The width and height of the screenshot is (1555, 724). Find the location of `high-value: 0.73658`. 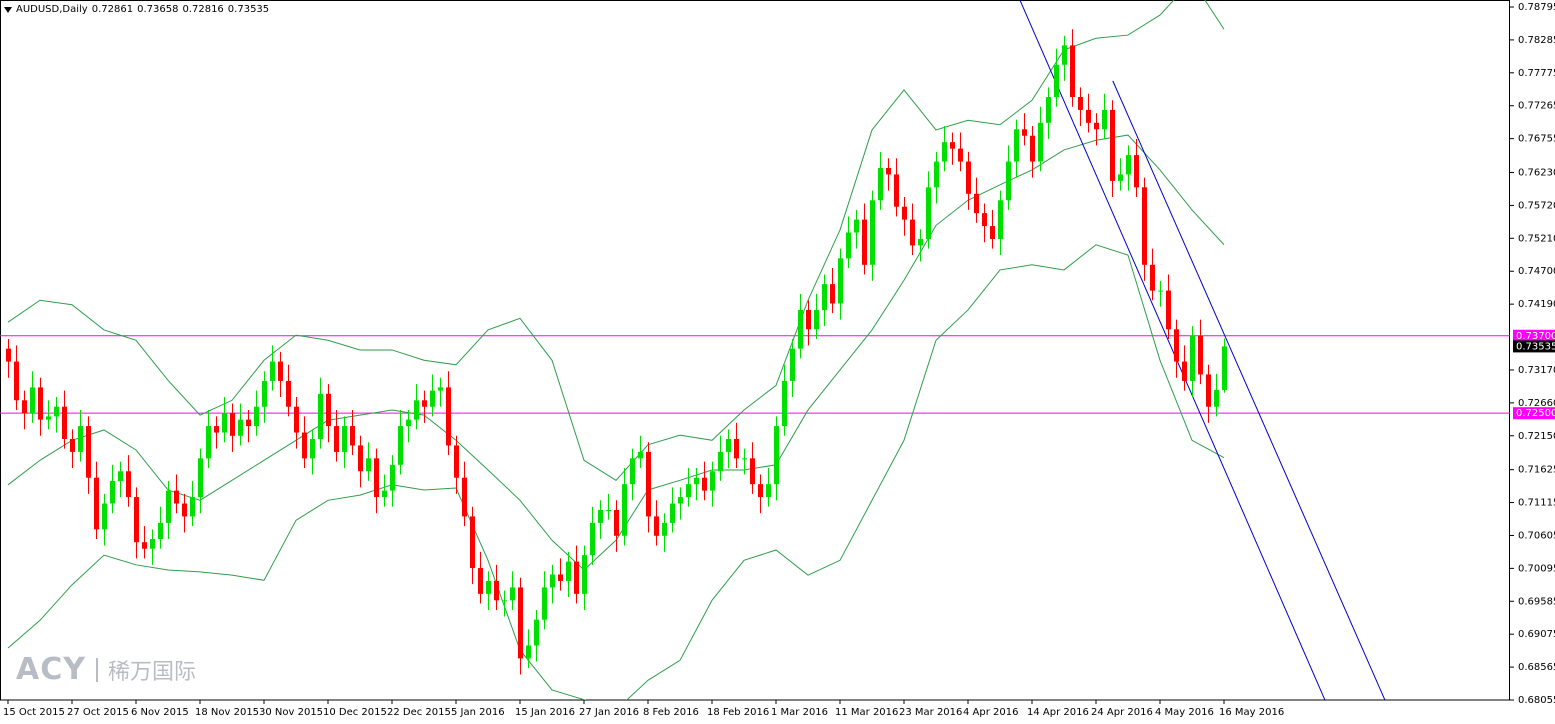

high-value: 0.73658 is located at coordinates (158, 9).